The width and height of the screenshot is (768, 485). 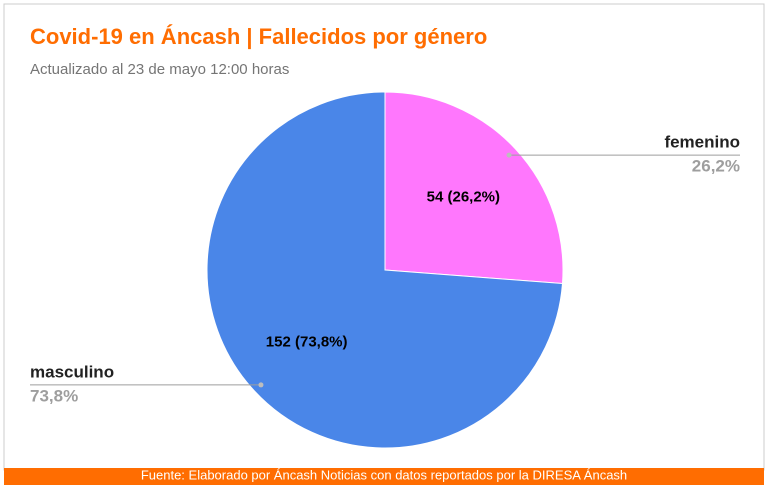 I want to click on chart-subtitle: Actualizado al 23 de mayo 12:00 horas, so click(x=159, y=69).